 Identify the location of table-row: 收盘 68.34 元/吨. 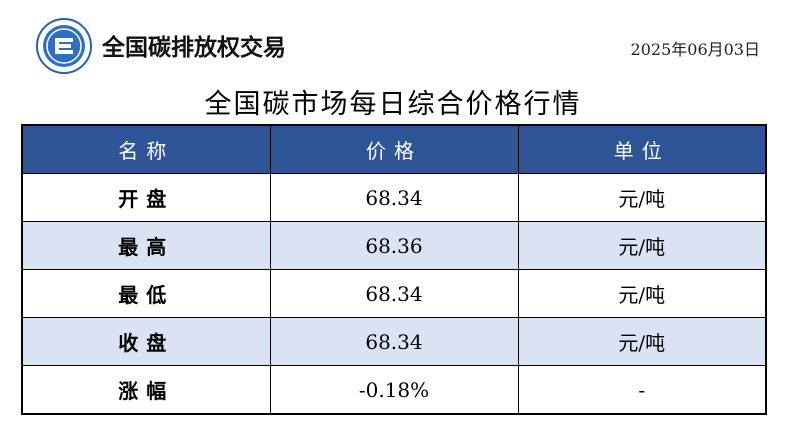
(394, 341).